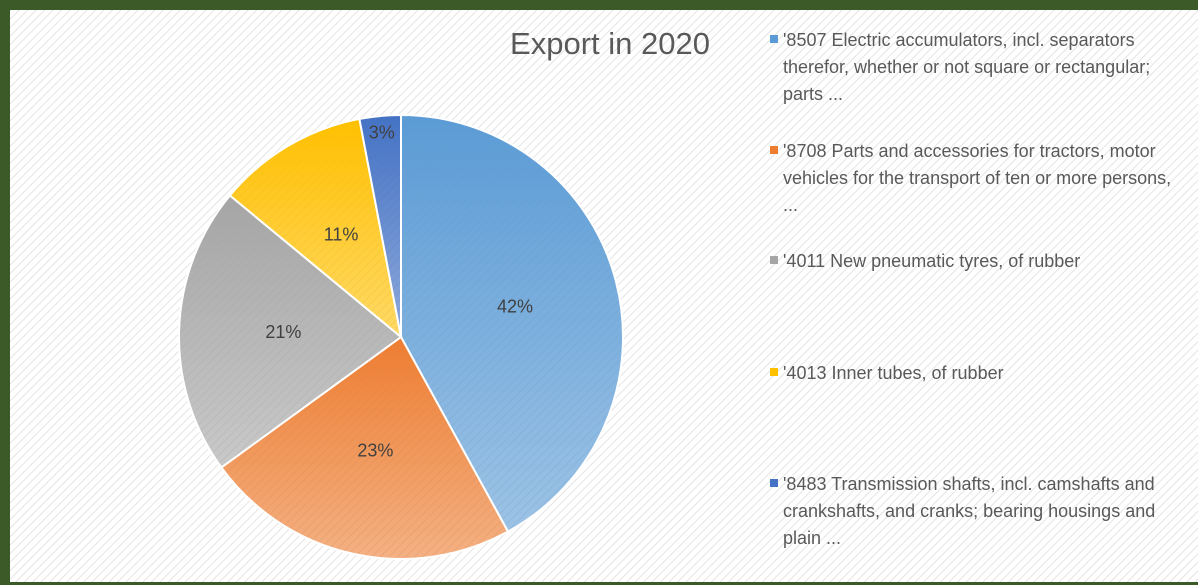 The image size is (1198, 585). I want to click on data-label: 11%, so click(341, 234).